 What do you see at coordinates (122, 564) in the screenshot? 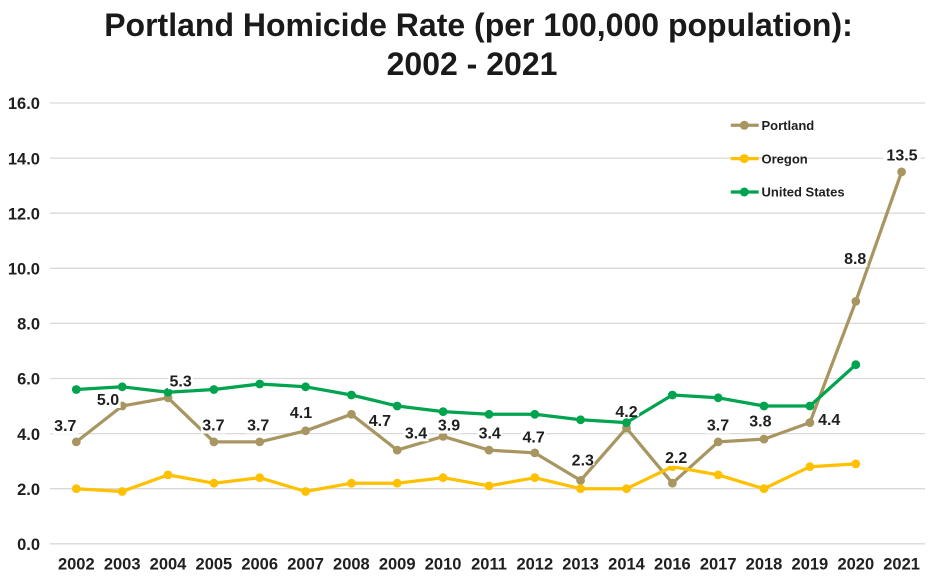
I see `svg-text: 2003` at bounding box center [122, 564].